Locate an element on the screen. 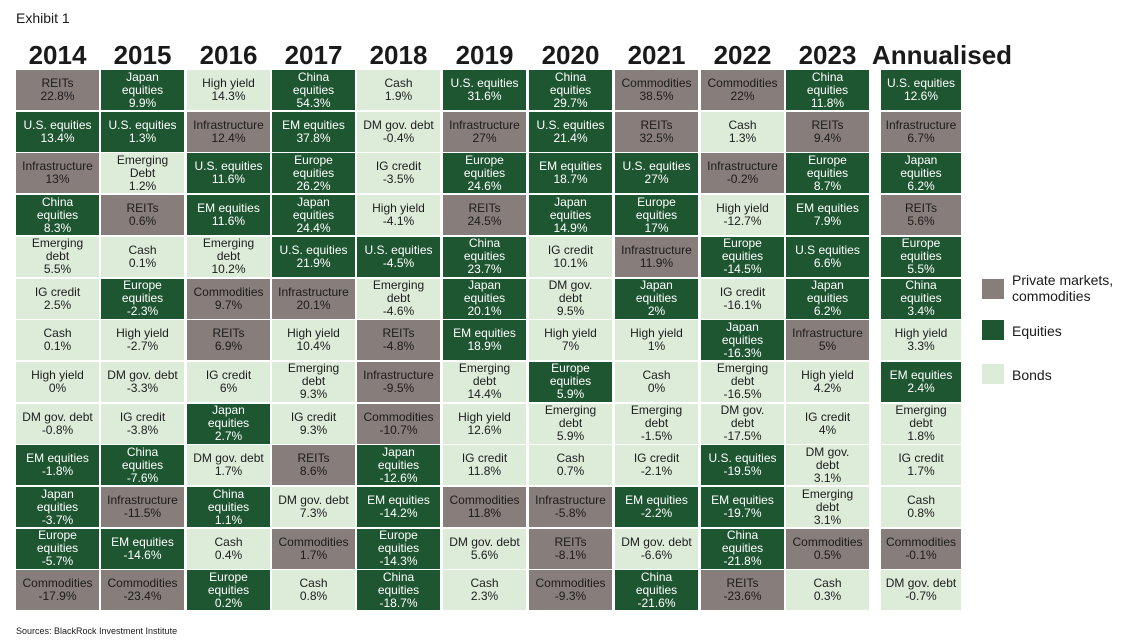 The width and height of the screenshot is (1147, 642). cell-value: 37.8% is located at coordinates (313, 137).